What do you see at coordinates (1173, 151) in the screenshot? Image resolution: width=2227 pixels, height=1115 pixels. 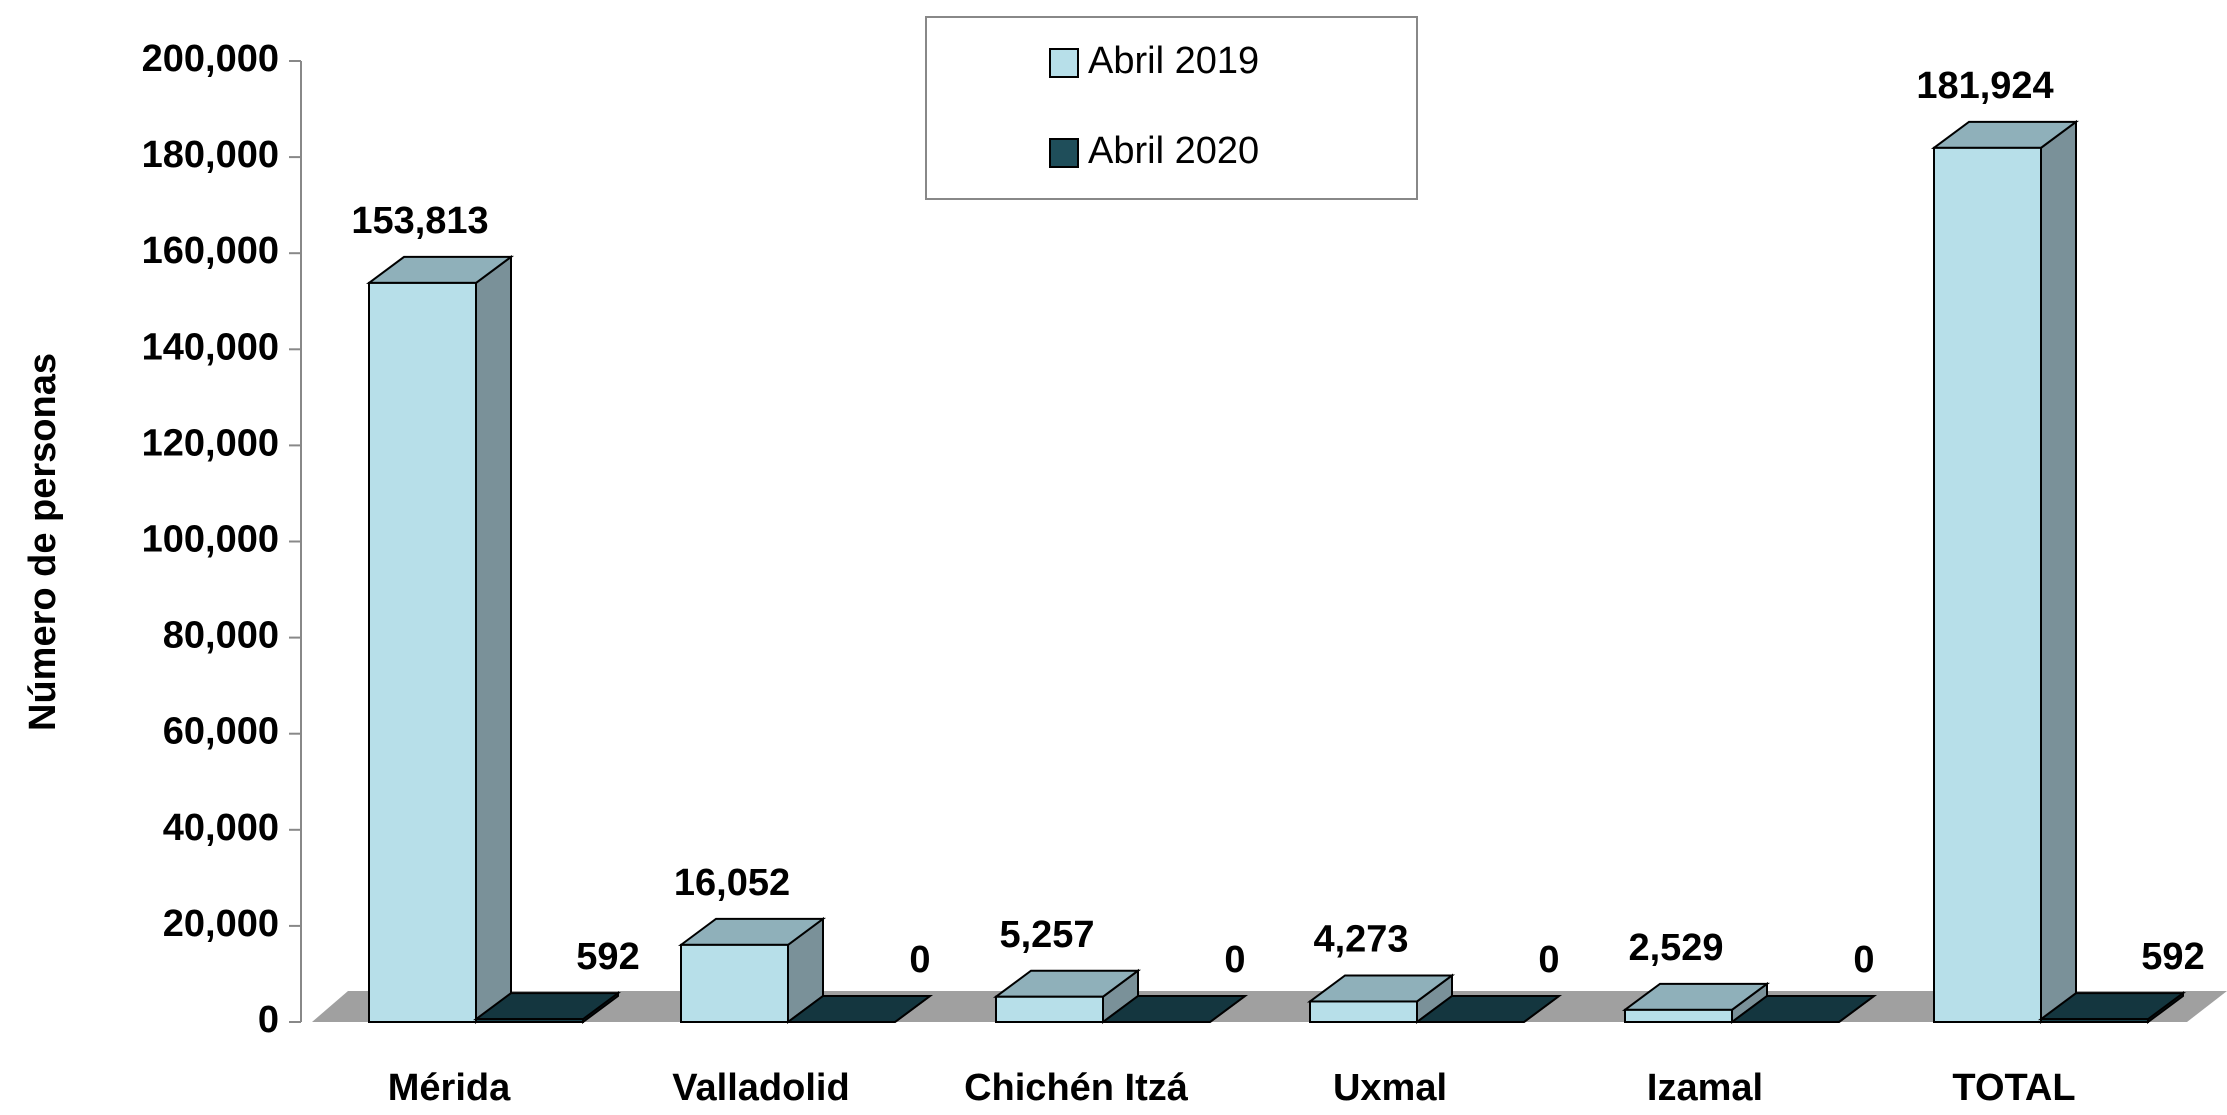 I see `legend-label: Abril 2020` at bounding box center [1173, 151].